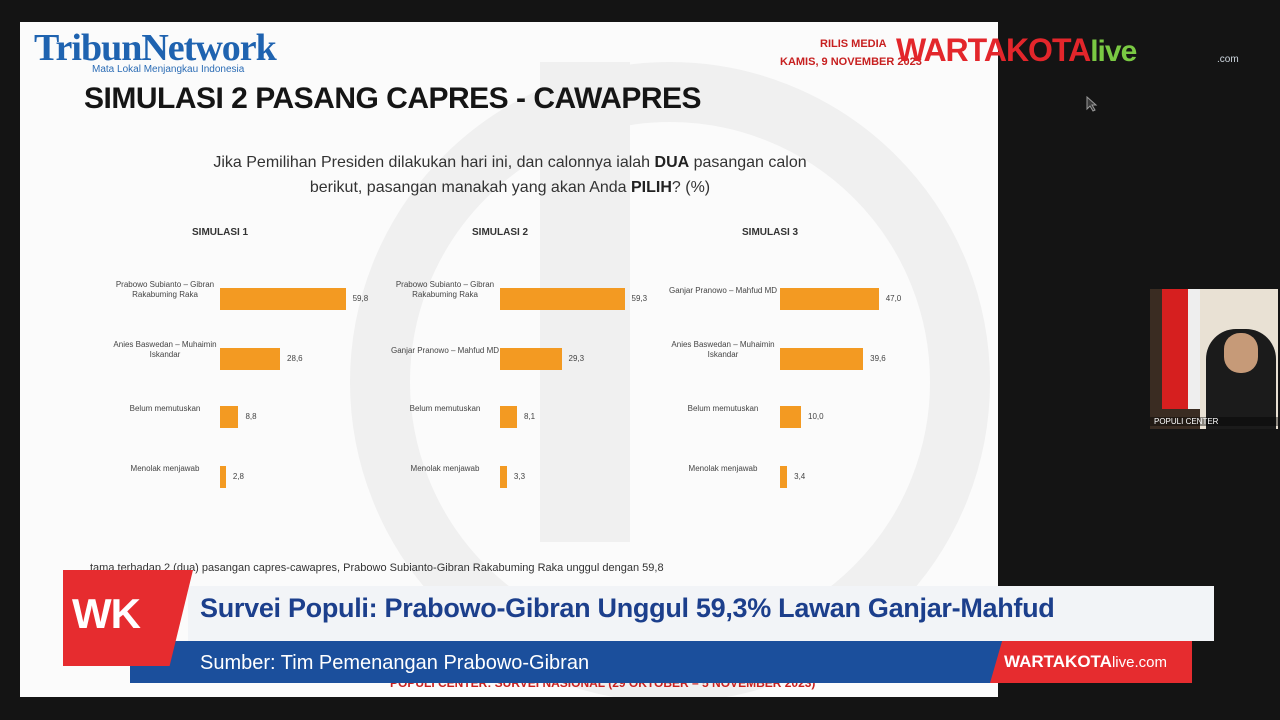 The width and height of the screenshot is (1280, 720). I want to click on slide-title: SIMULASI 2 PASANG CAPRES - CAWAPRES, so click(393, 98).